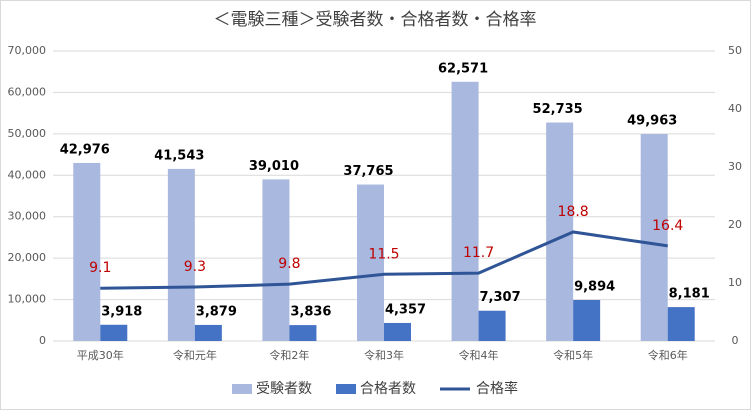 Image resolution: width=751 pixels, height=410 pixels. Describe the element at coordinates (195, 267) in the screenshot. I see `data-label: 9.3` at that location.